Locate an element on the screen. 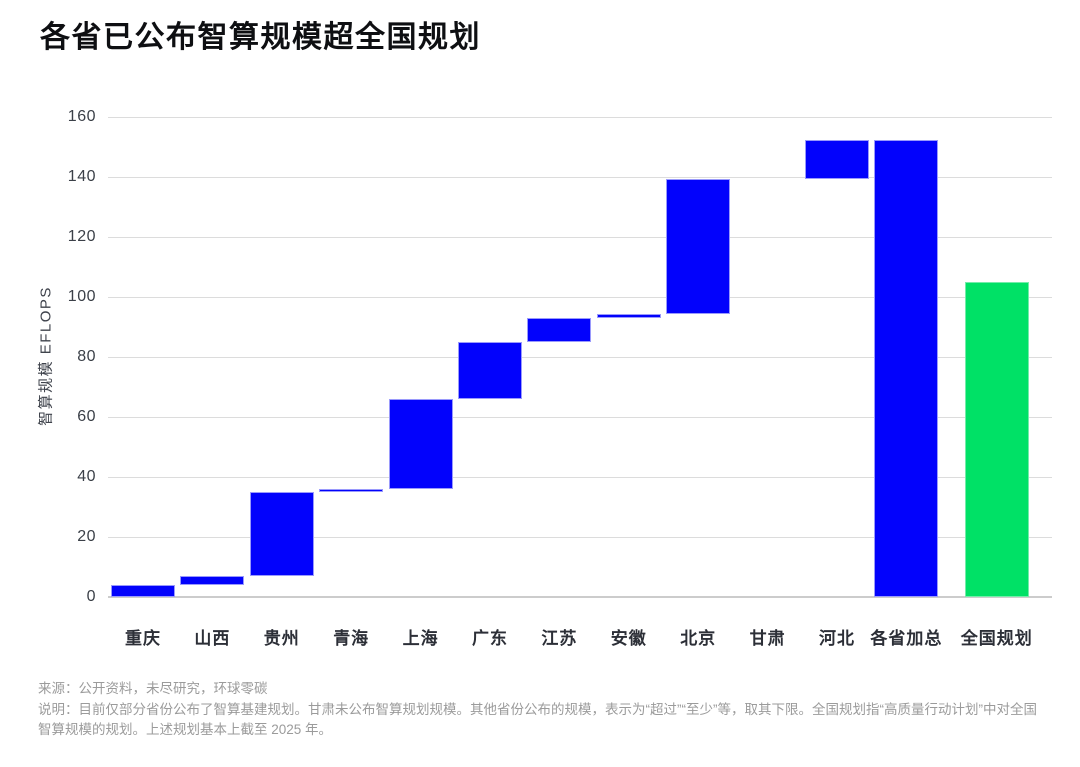 This screenshot has width=1080, height=767. x-tick-label: 江苏 is located at coordinates (559, 638).